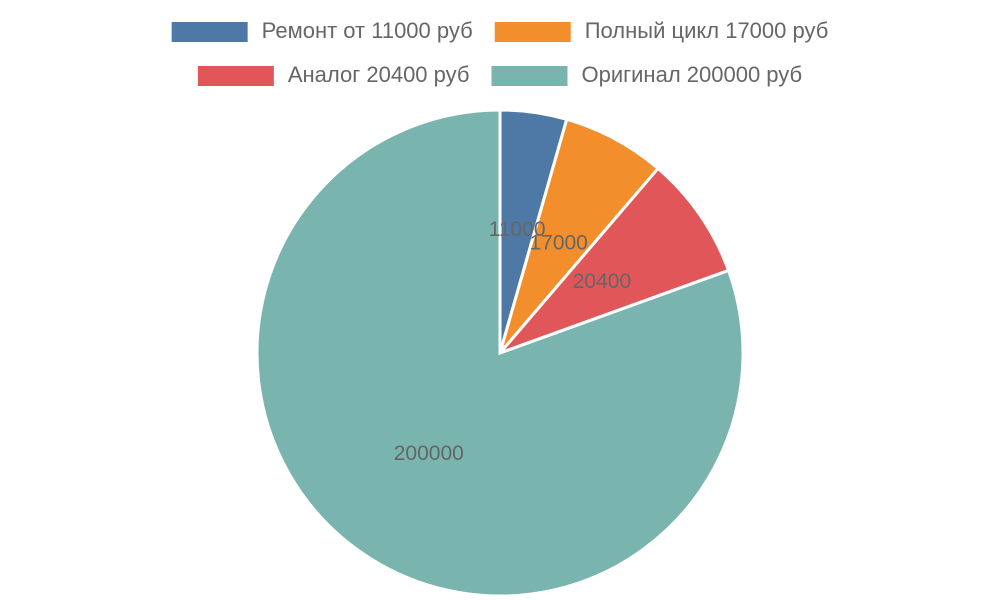 This screenshot has width=1000, height=600. I want to click on legend-item: Полный цикл 17000 руб, so click(661, 30).